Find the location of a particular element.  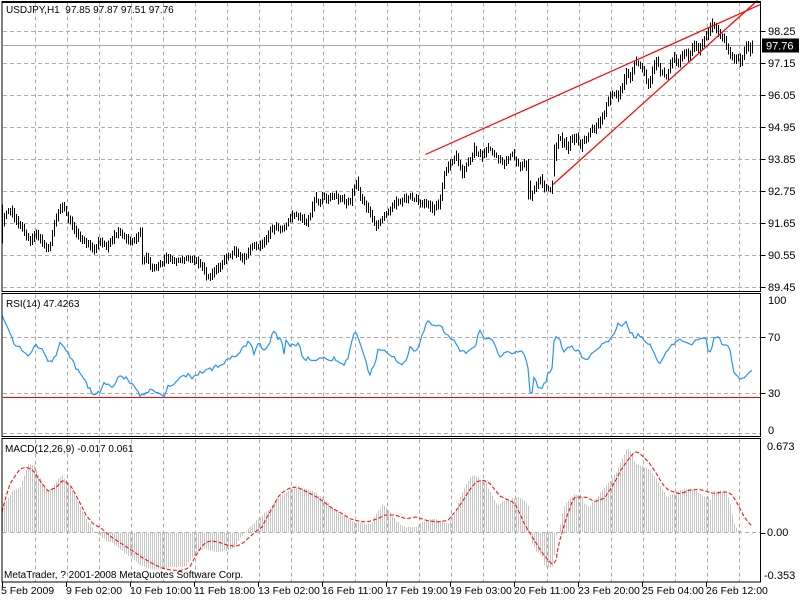

svg-text: 10 Feb 10:00 is located at coordinates (161, 591).